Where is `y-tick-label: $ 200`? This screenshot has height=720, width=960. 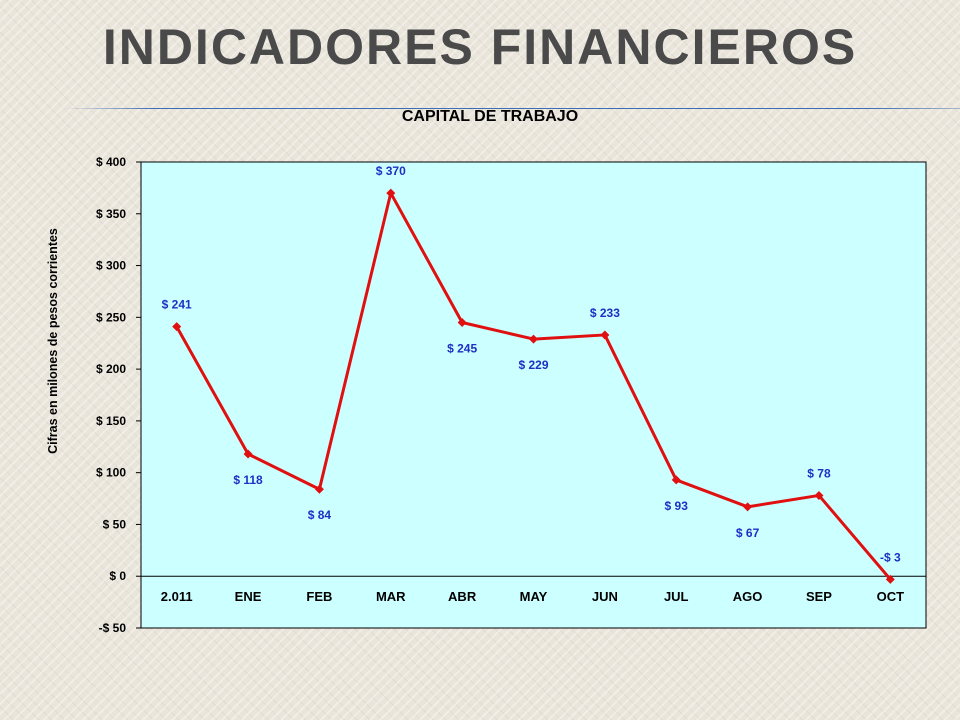
y-tick-label: $ 200 is located at coordinates (111, 369).